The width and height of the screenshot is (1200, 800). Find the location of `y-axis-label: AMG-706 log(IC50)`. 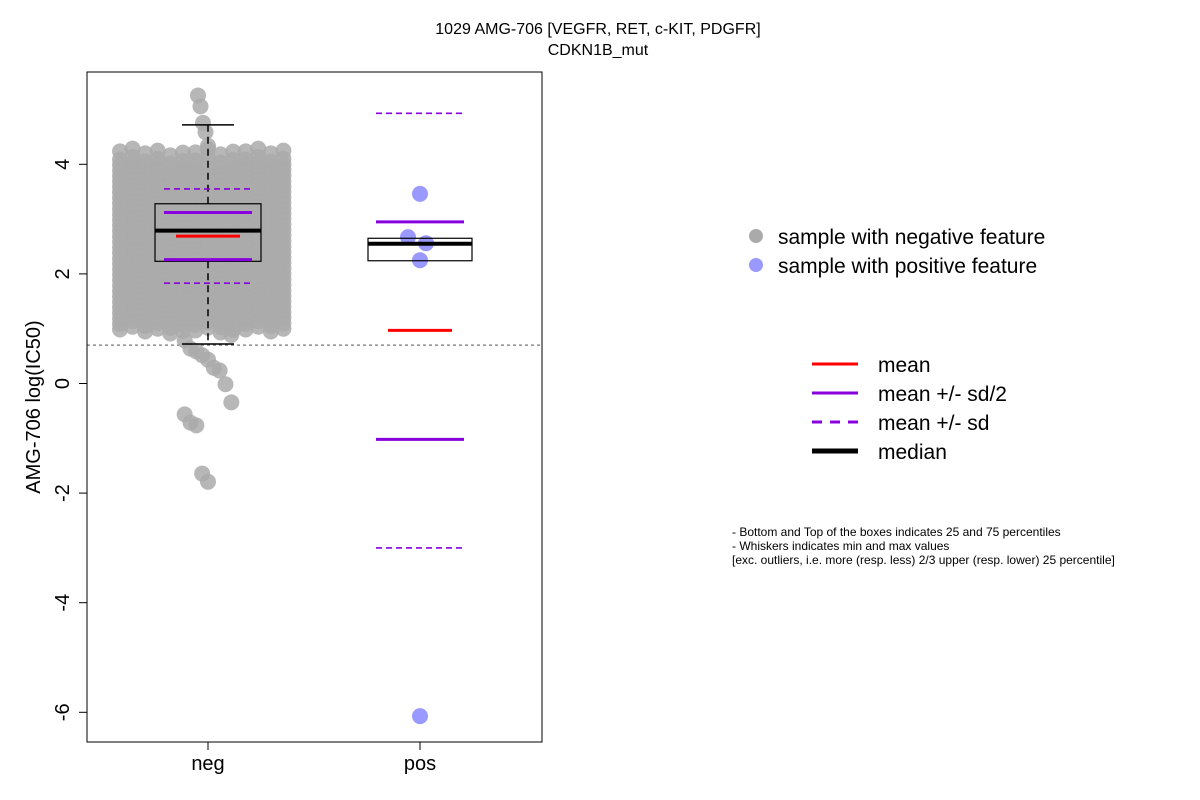

y-axis-label: AMG-706 log(IC50) is located at coordinates (34, 406).